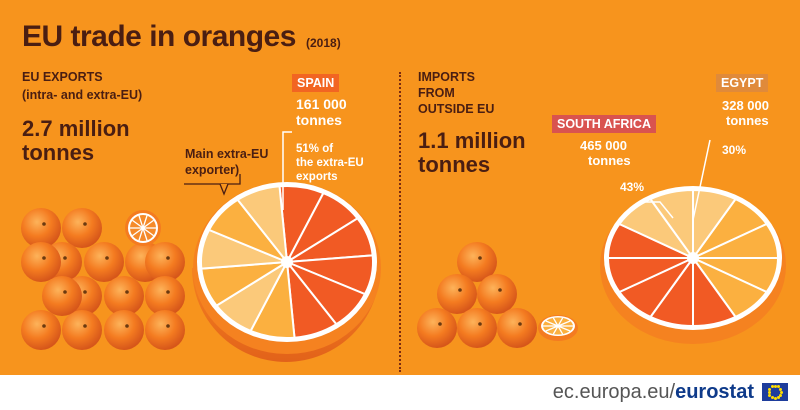 The width and height of the screenshot is (800, 410). I want to click on footer-url-brand: eurostat, so click(714, 392).